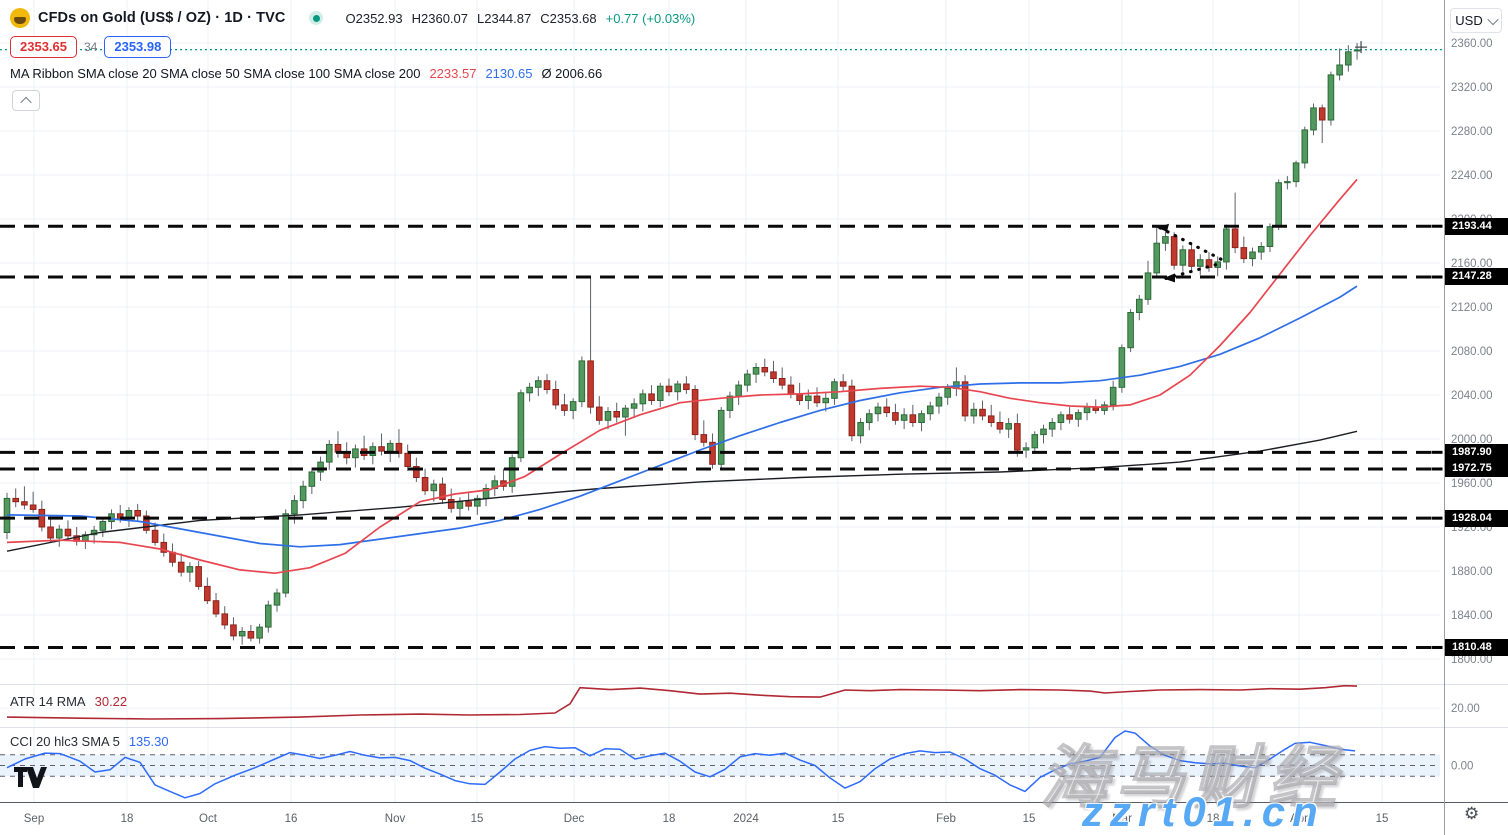 Image resolution: width=1508 pixels, height=835 pixels. Describe the element at coordinates (91, 47) in the screenshot. I see `bid-ask-row: 2353.65 34 2353.98` at that location.